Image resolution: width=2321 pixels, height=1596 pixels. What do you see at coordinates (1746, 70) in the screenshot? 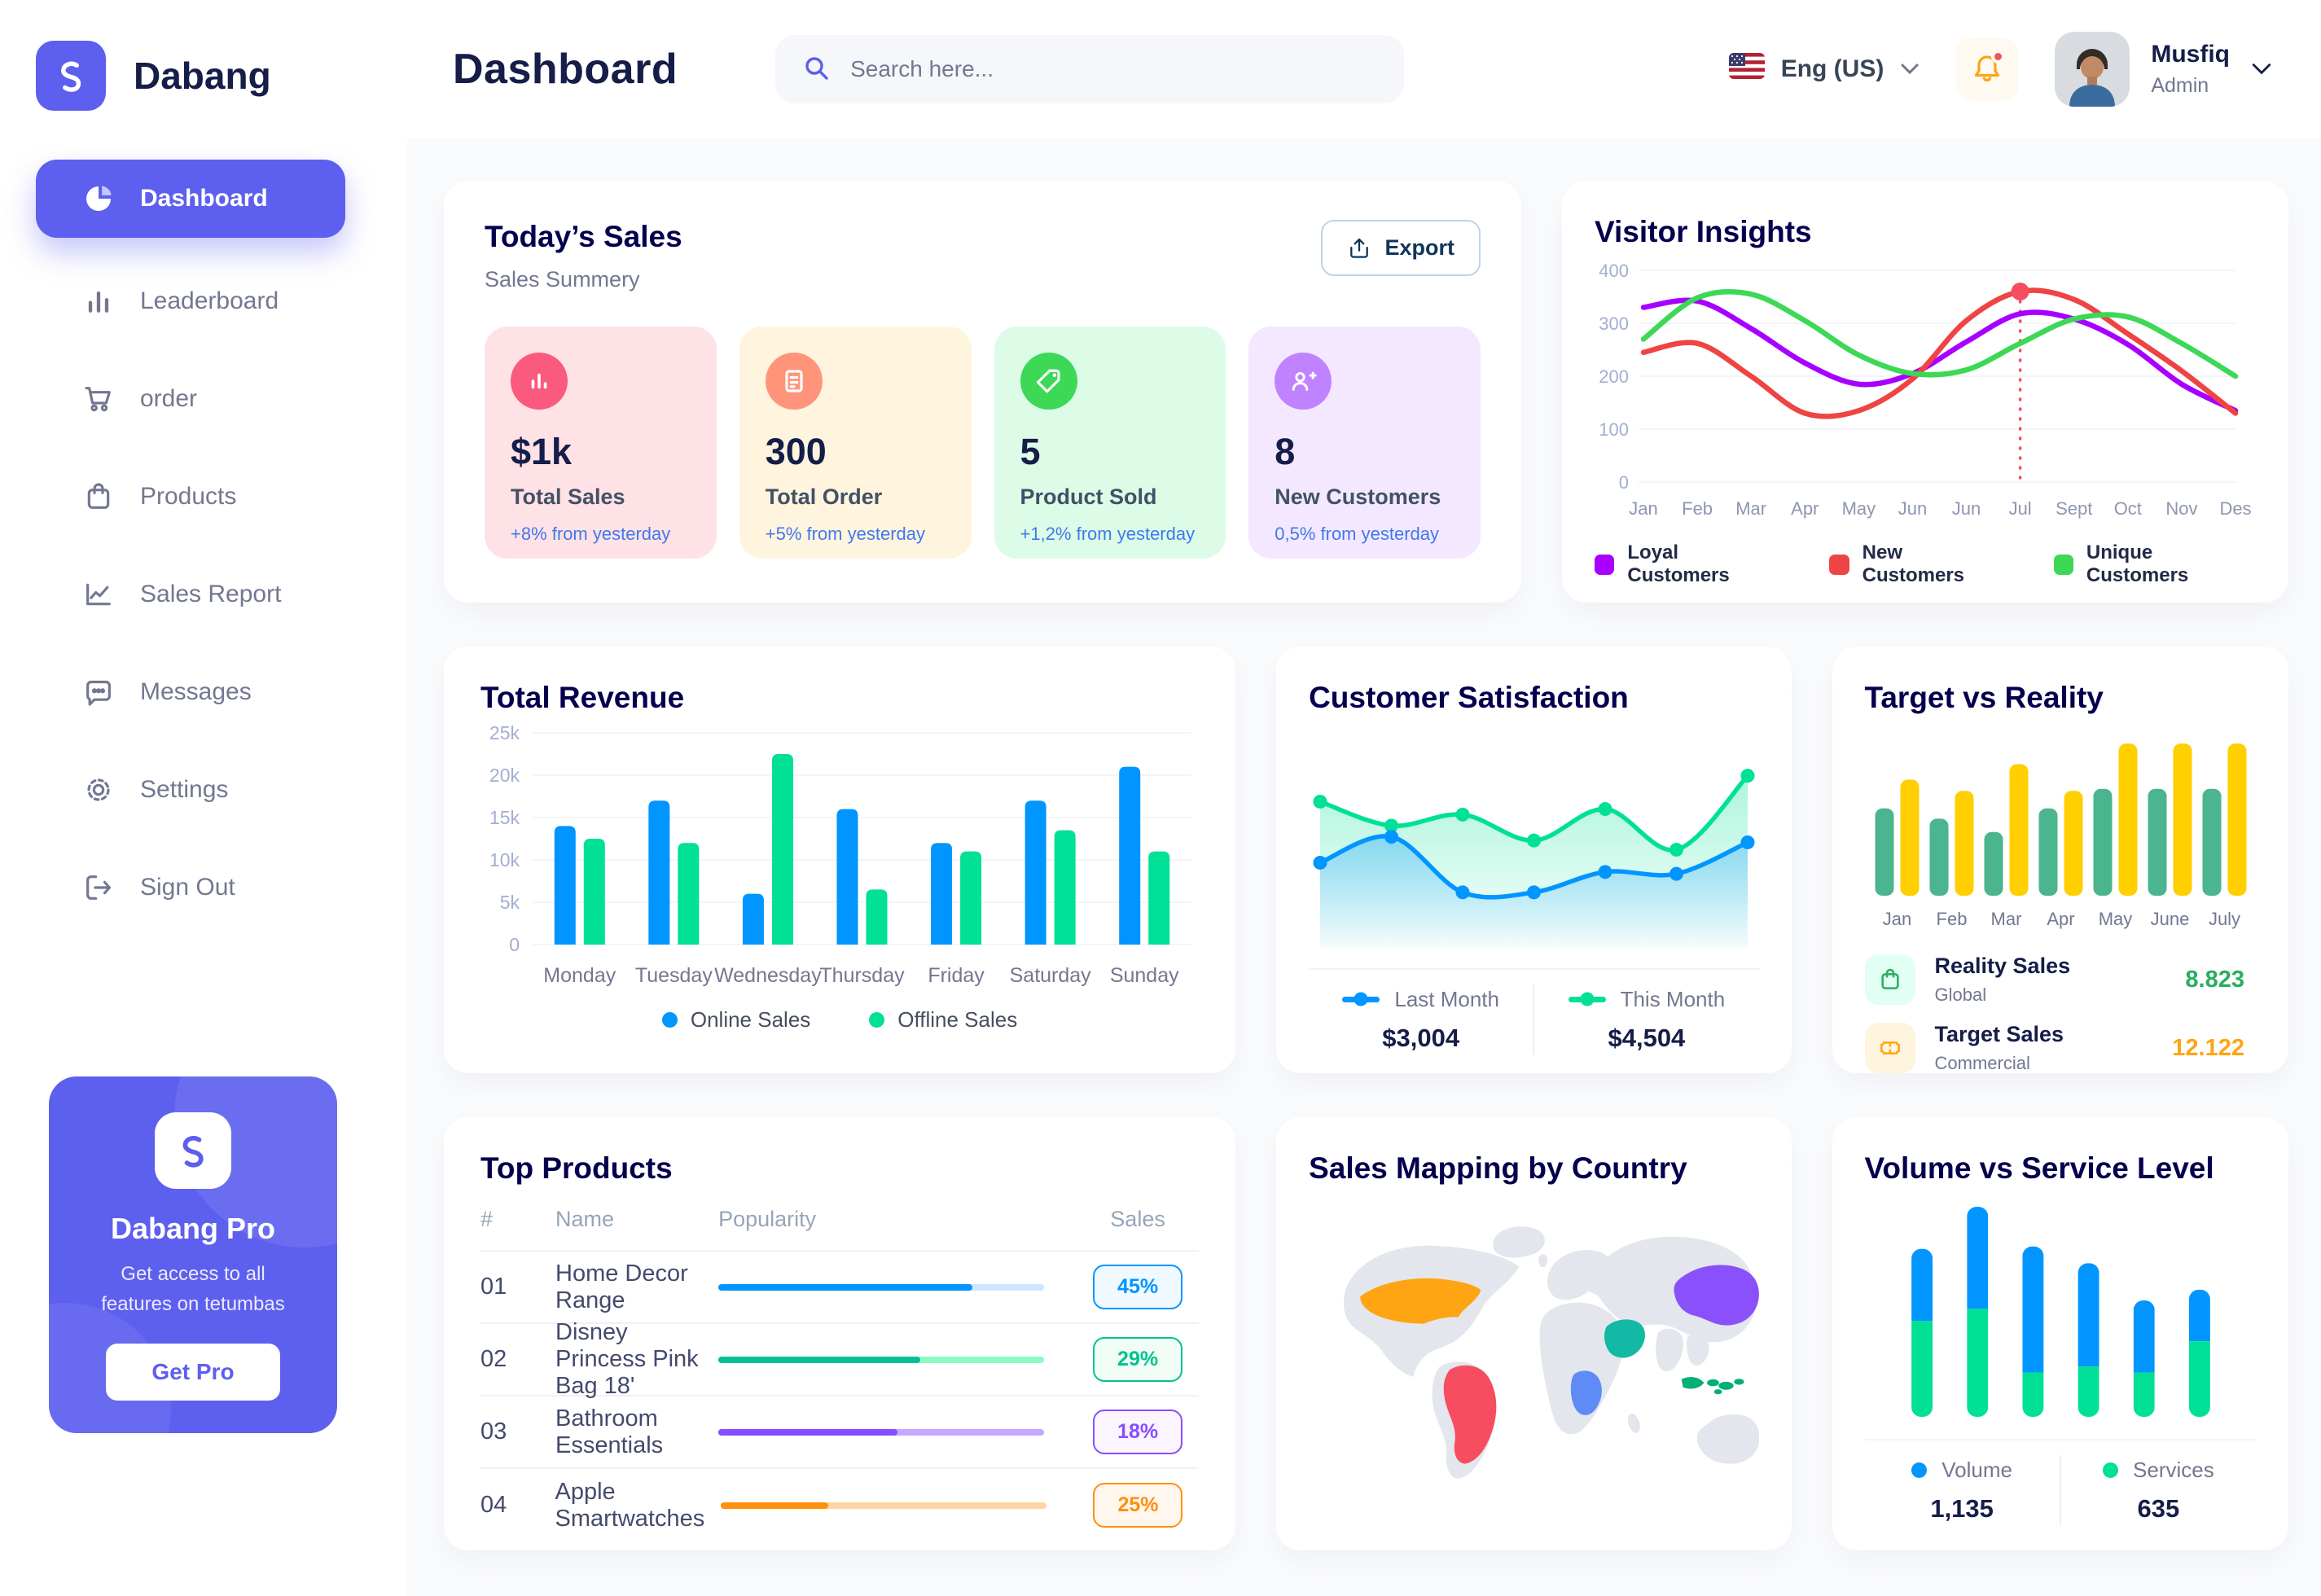
I see `us-flag-icon` at bounding box center [1746, 70].